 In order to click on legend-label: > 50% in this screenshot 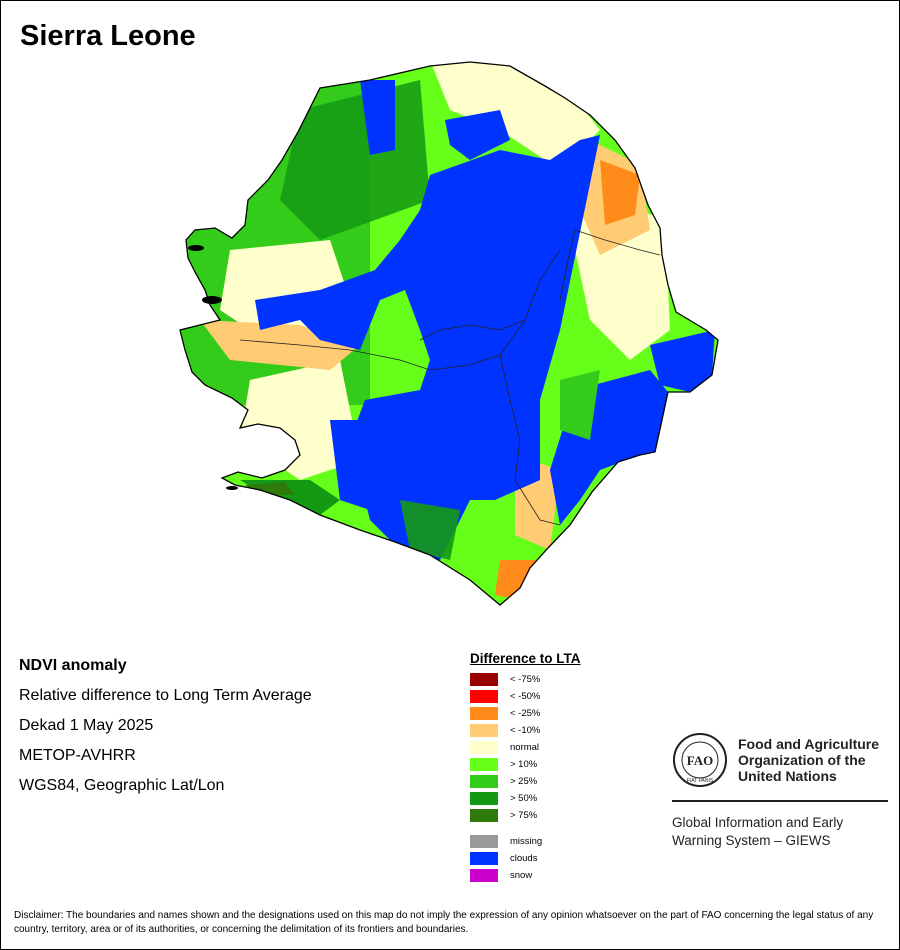, I will do `click(524, 798)`.